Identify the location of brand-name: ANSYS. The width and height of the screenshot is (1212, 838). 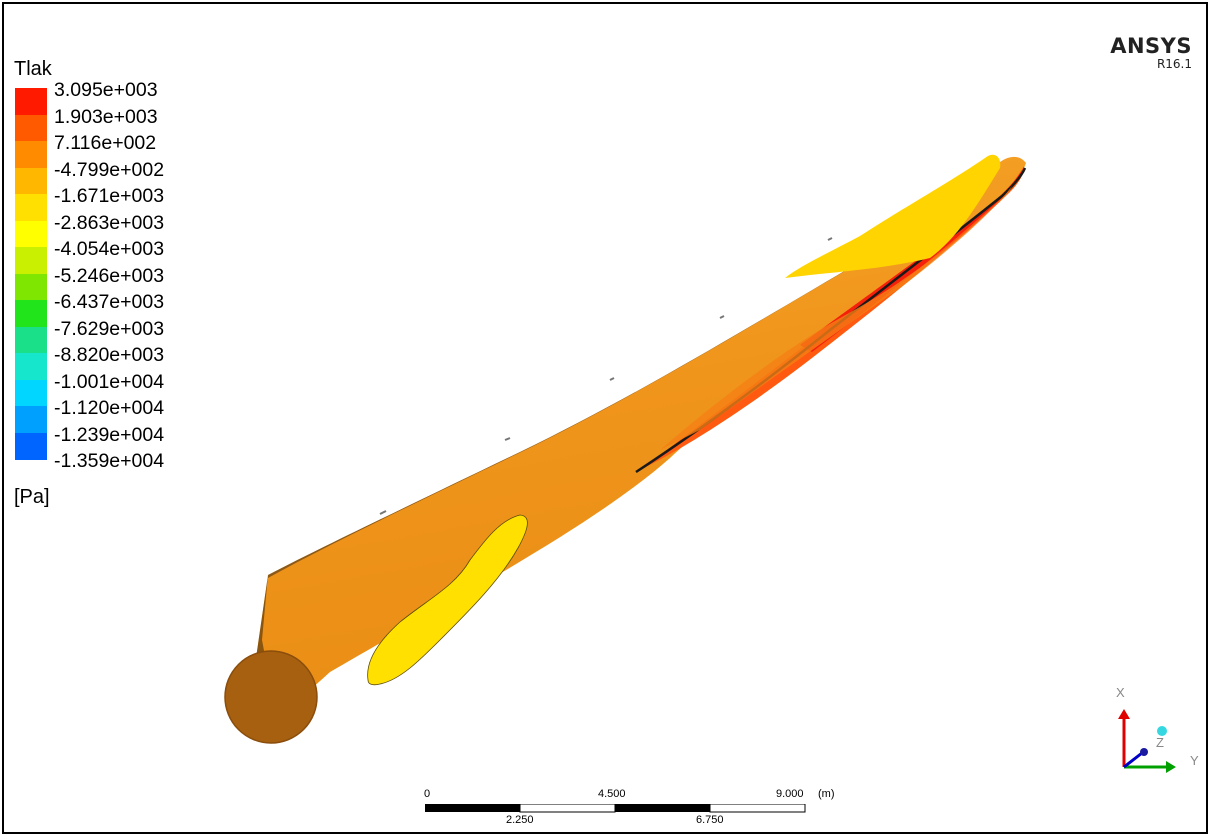
(1151, 46).